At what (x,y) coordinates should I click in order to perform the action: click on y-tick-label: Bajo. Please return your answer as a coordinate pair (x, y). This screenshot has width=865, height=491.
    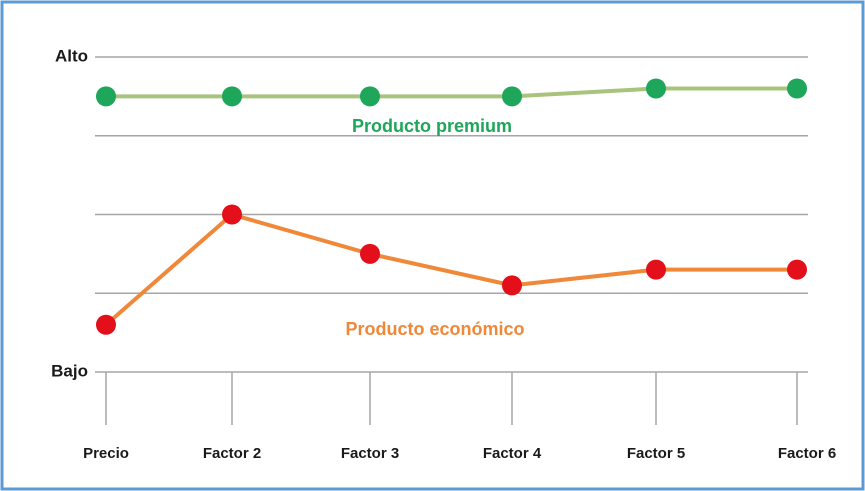
    Looking at the image, I should click on (69, 370).